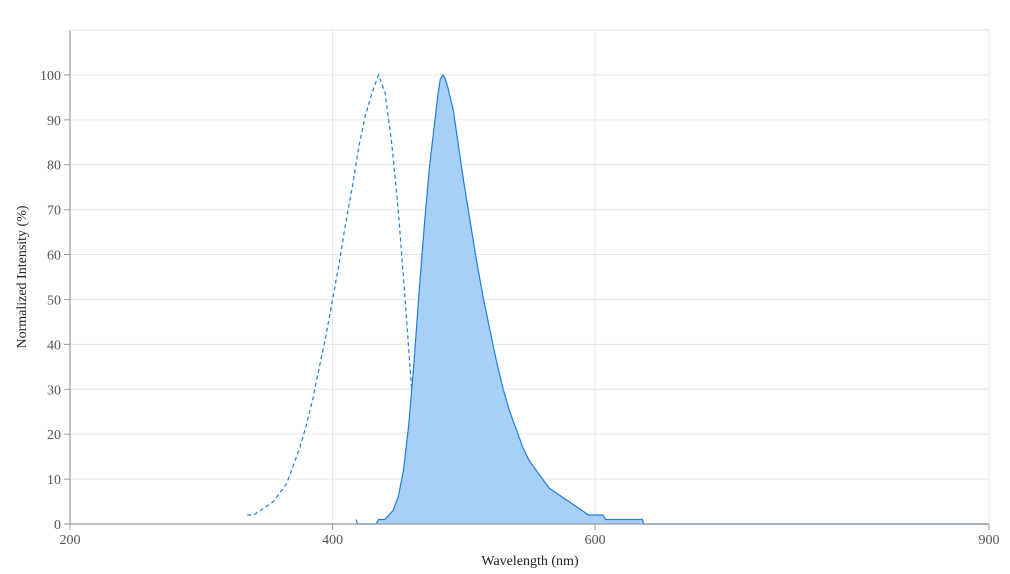 Image resolution: width=1010 pixels, height=574 pixels. I want to click on y-tick-label: 60, so click(54, 256).